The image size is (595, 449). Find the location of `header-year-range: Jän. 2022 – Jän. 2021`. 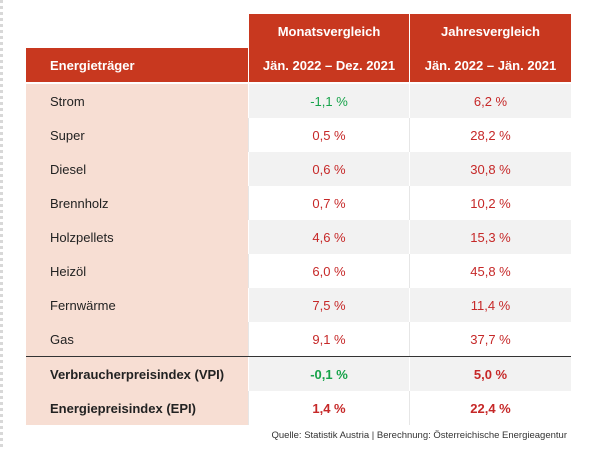

header-year-range: Jän. 2022 – Jän. 2021 is located at coordinates (490, 65).